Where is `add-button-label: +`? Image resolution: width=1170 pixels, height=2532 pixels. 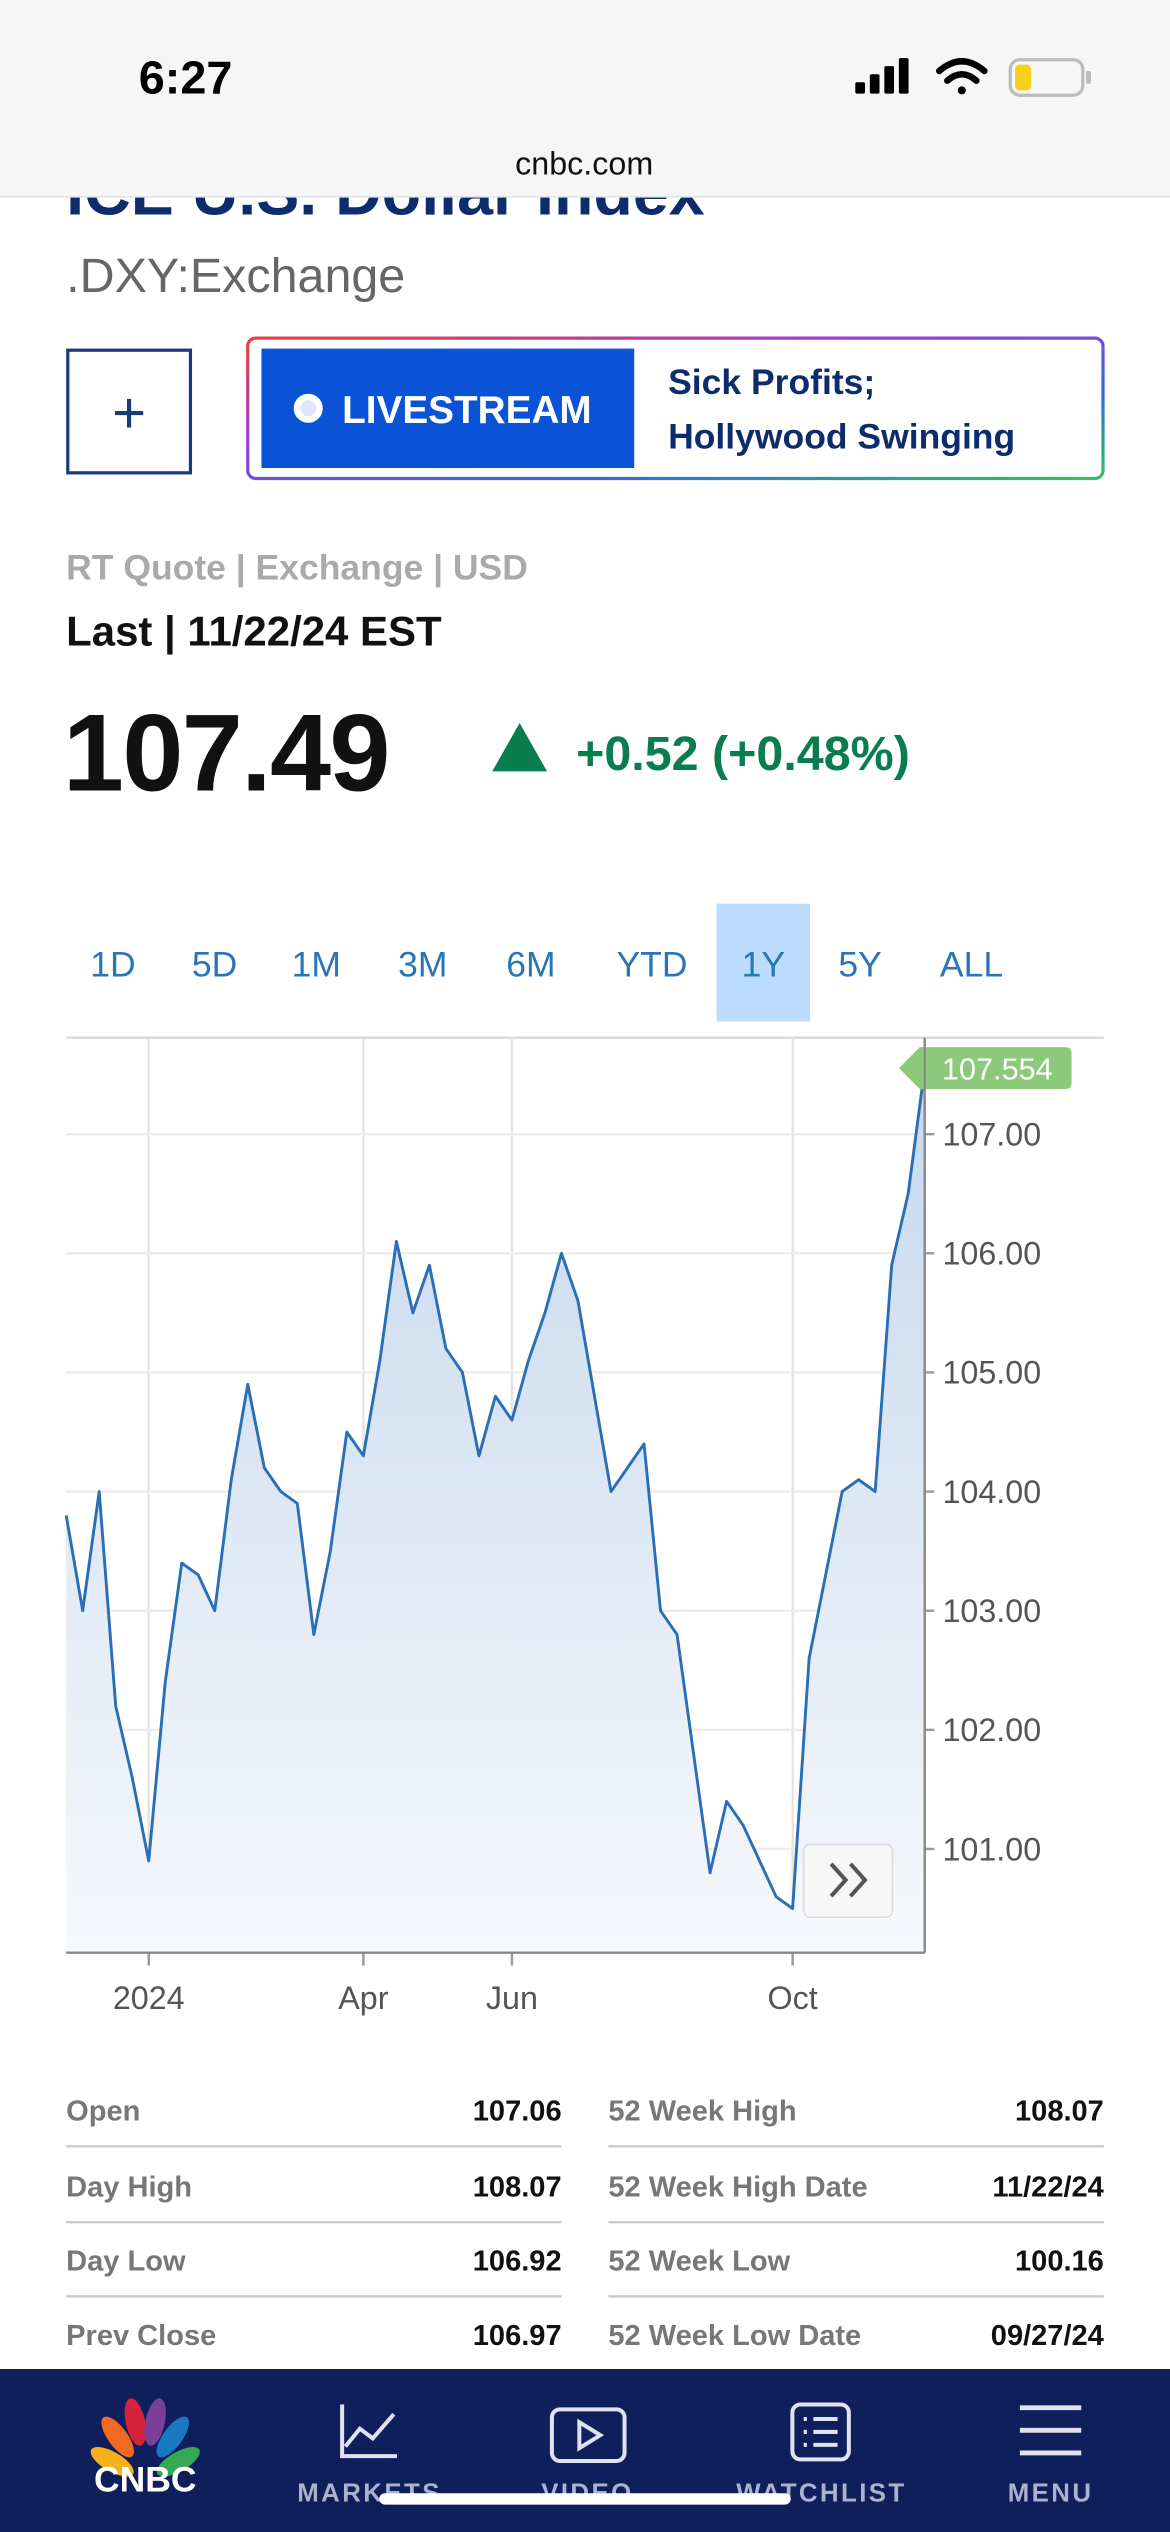 add-button-label: + is located at coordinates (129, 412).